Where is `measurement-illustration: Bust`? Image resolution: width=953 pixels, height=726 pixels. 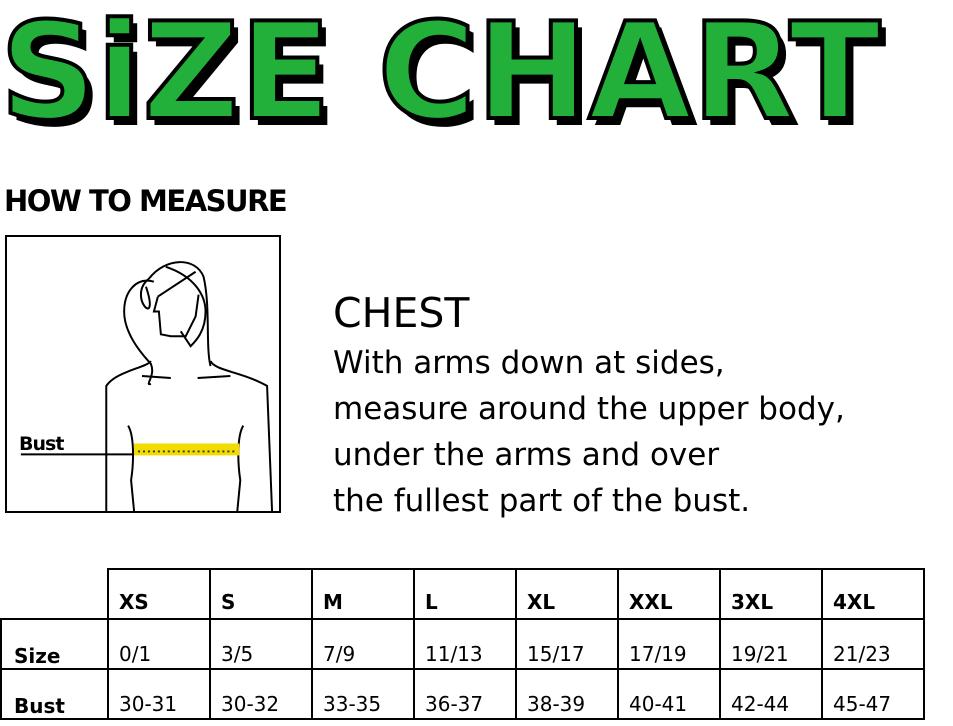 measurement-illustration: Bust is located at coordinates (143, 374).